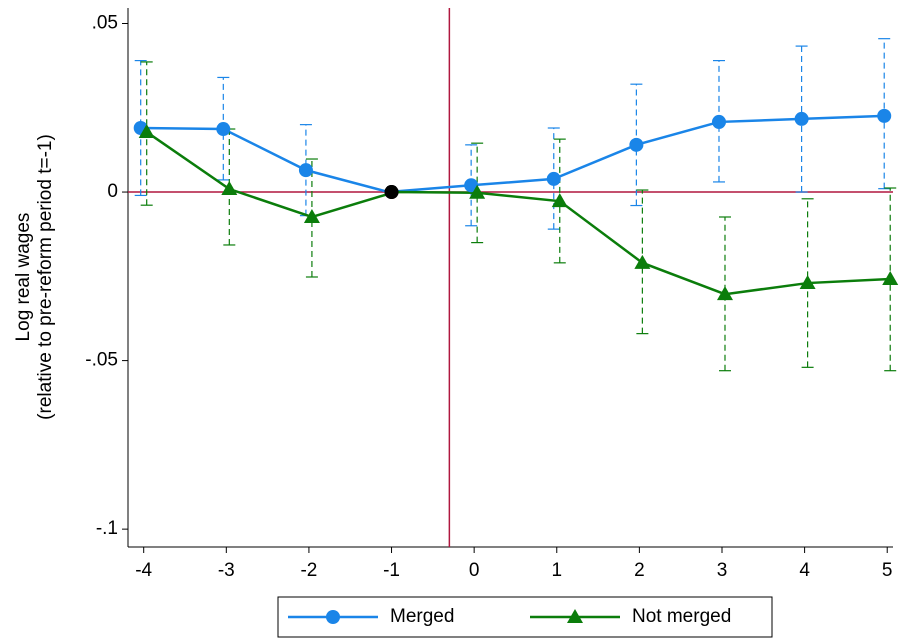 Image resolution: width=900 pixels, height=642 pixels. I want to click on y-axis-label: Log real wages, so click(23, 277).